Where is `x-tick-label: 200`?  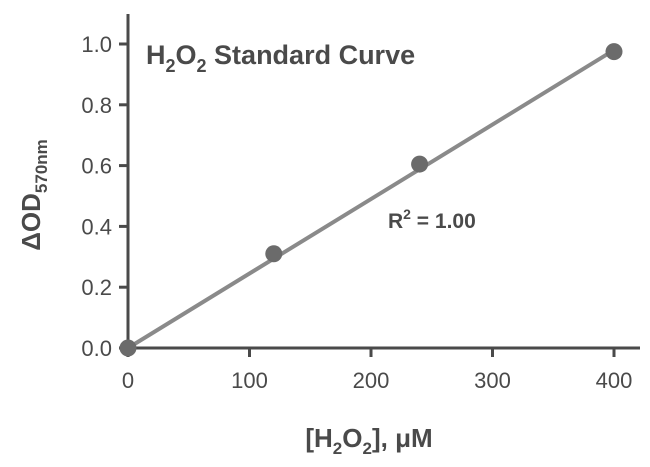 x-tick-label: 200 is located at coordinates (371, 380).